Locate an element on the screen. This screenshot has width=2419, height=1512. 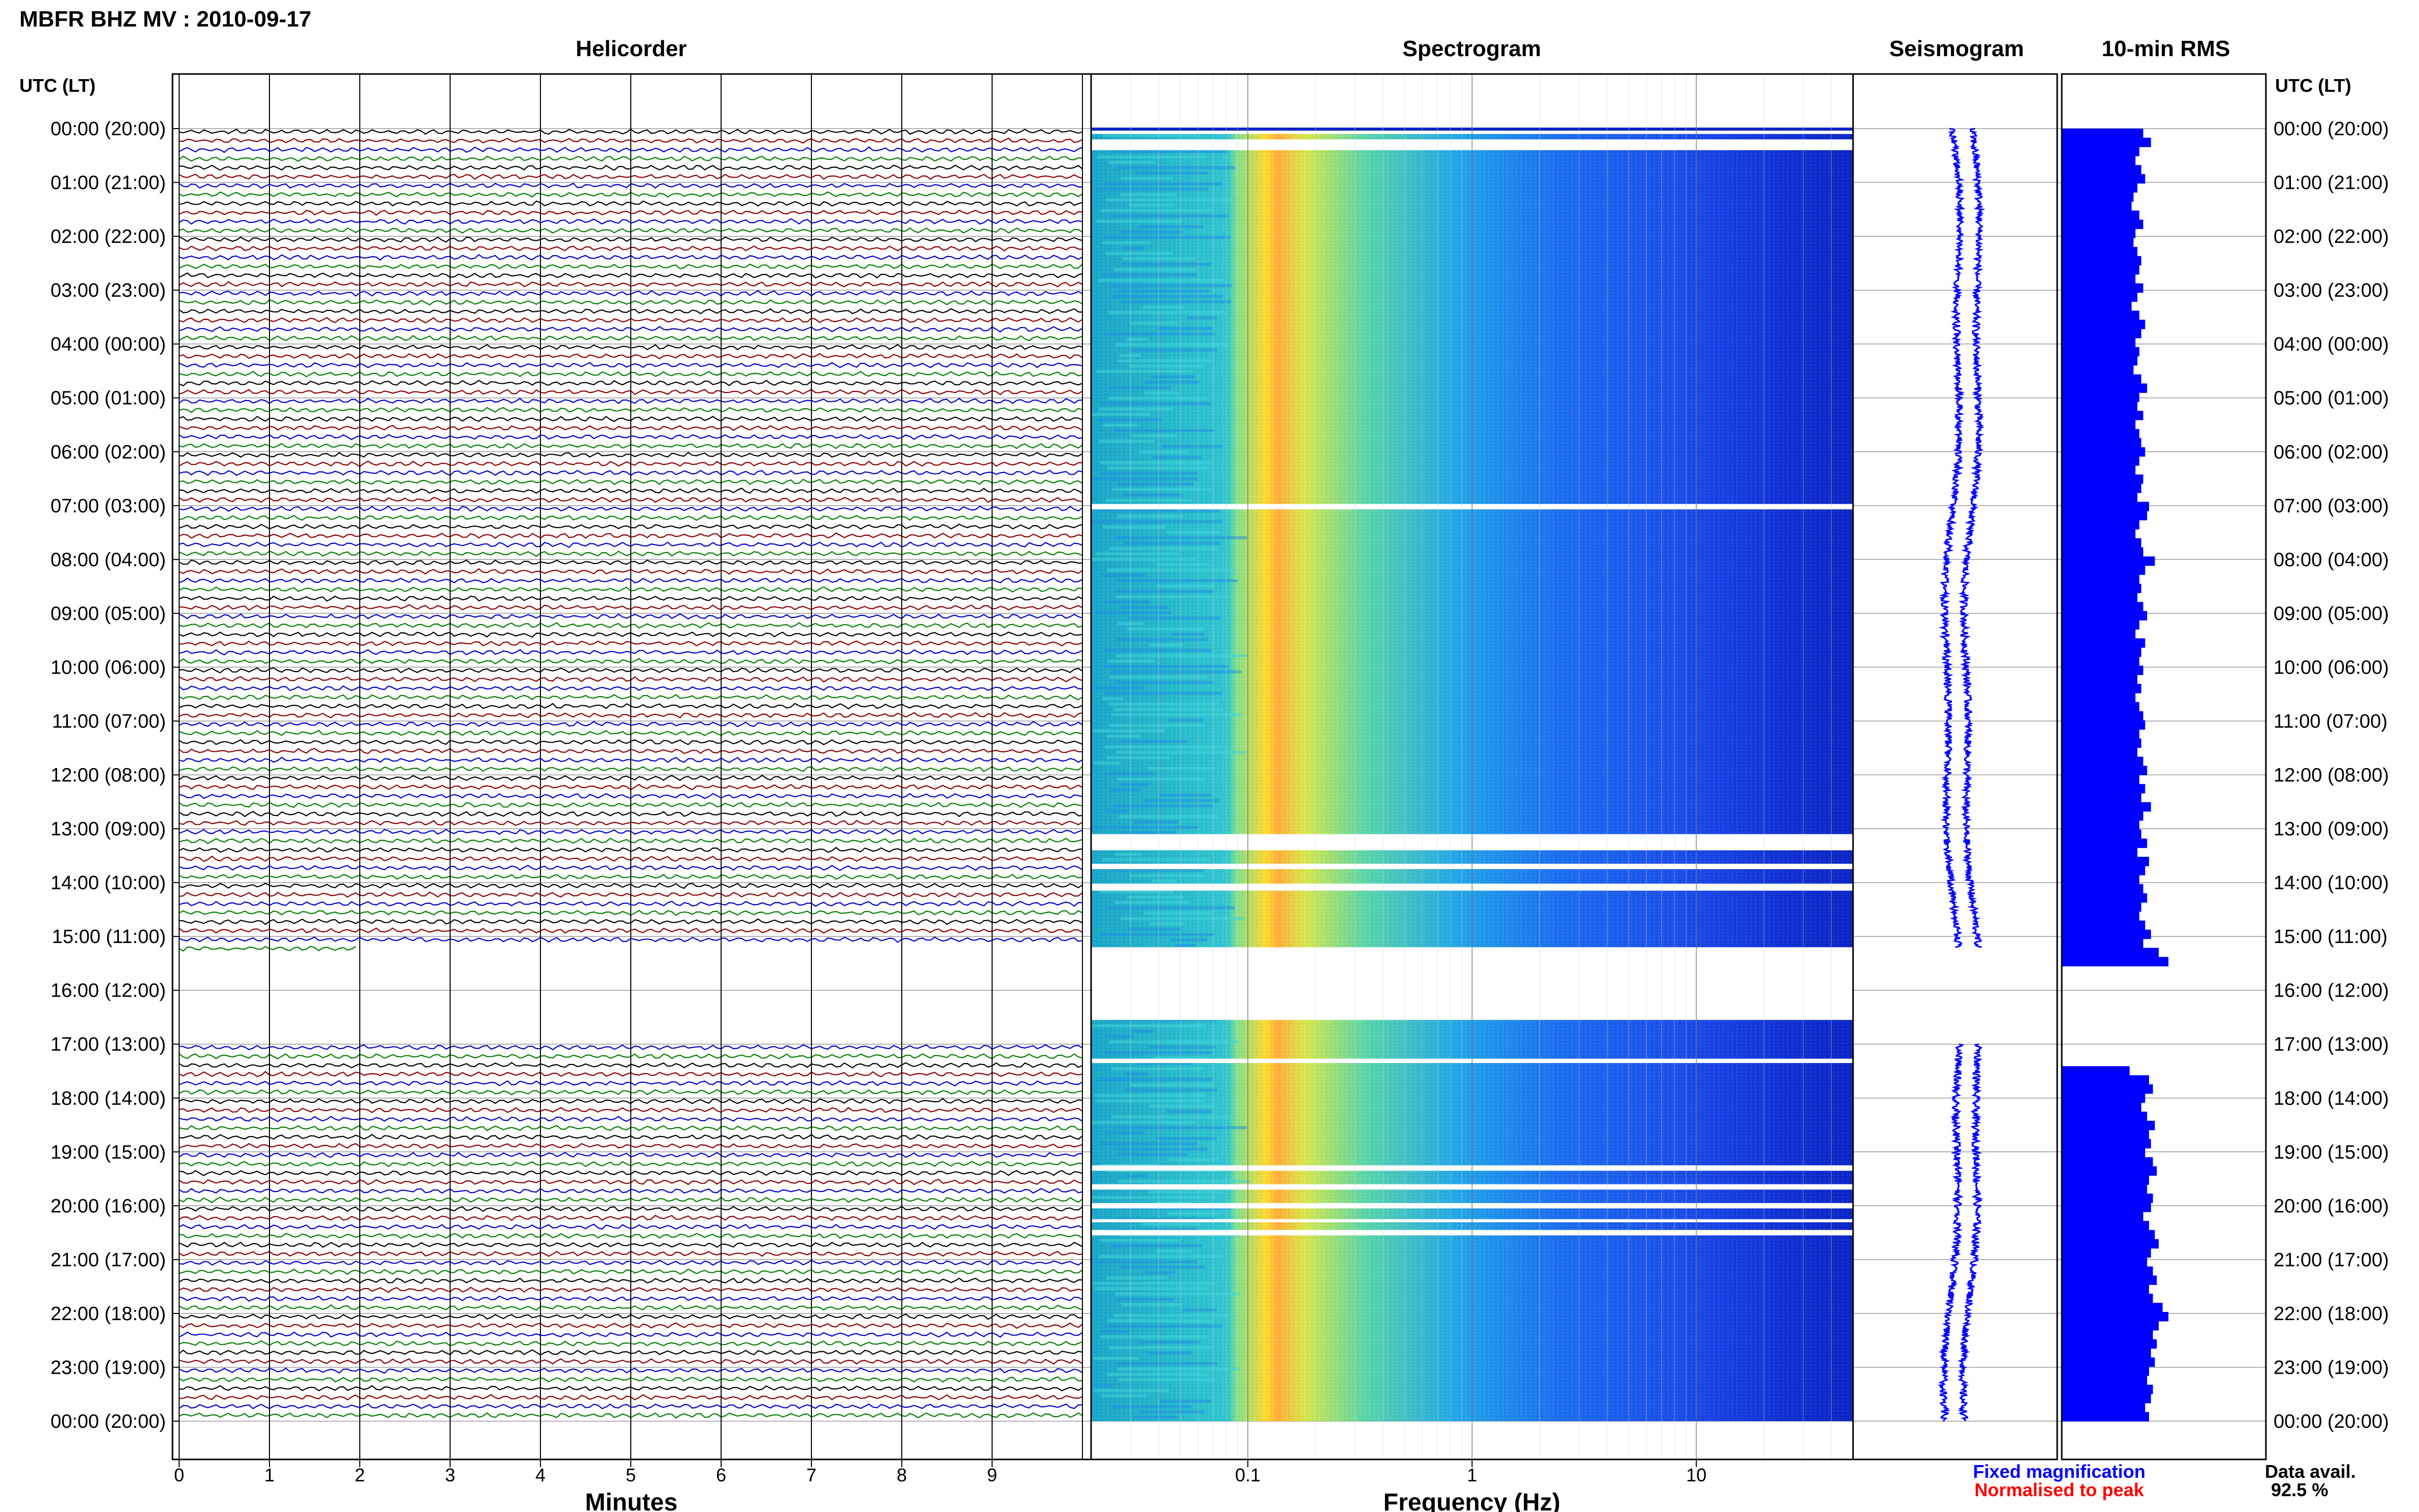
time-tick-label-left: 18:00 (14:00) is located at coordinates (108, 1098).